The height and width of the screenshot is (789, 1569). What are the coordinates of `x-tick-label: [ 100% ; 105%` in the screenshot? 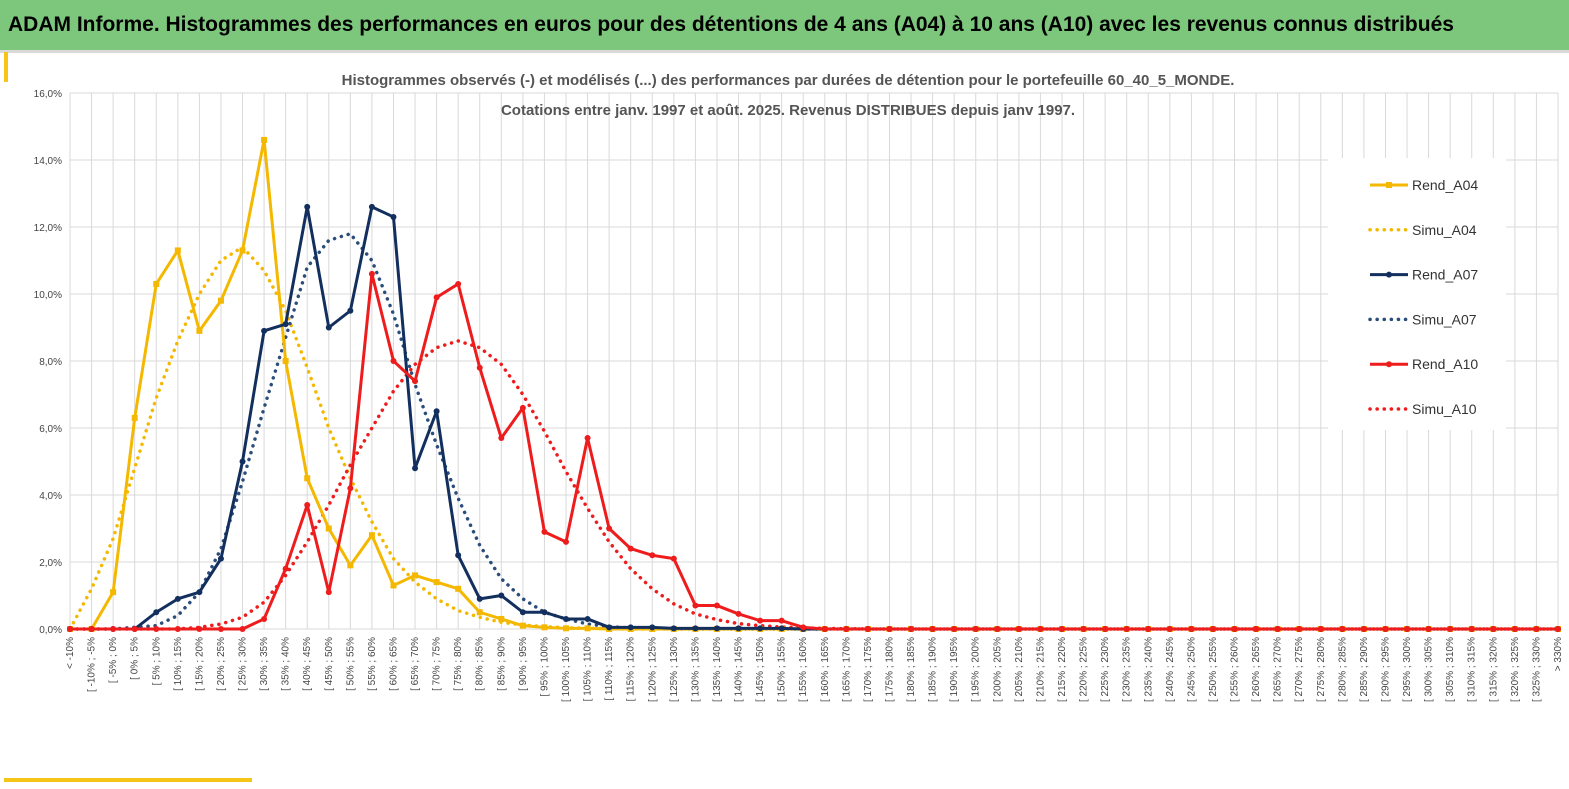 It's located at (566, 669).